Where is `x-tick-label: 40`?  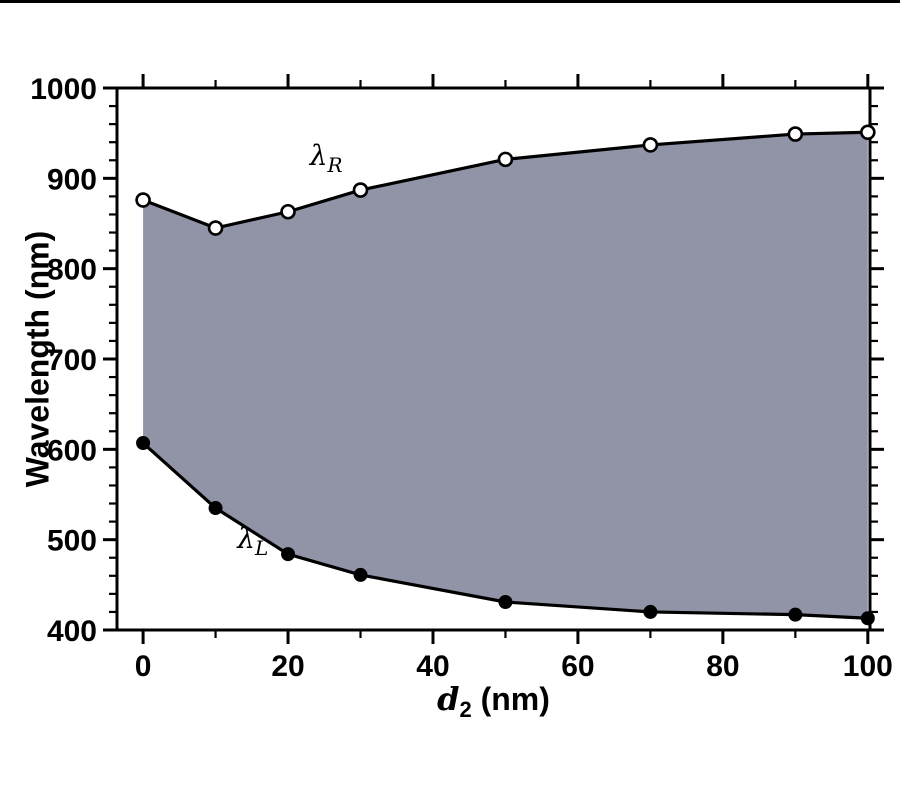
x-tick-label: 40 is located at coordinates (432, 666).